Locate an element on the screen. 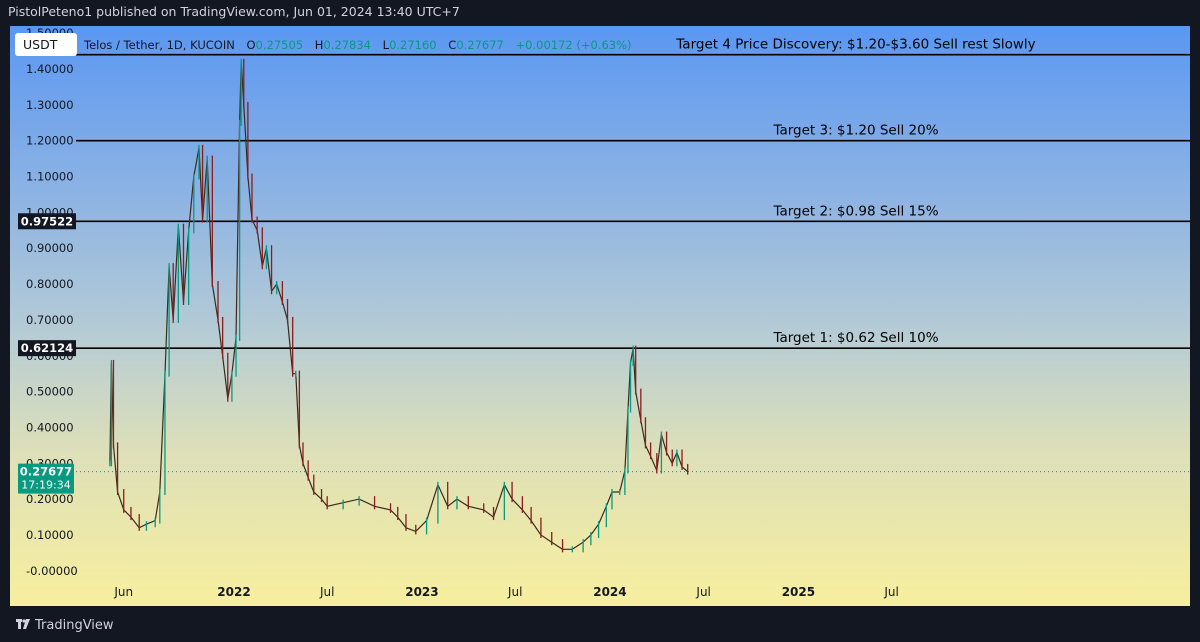 This screenshot has width=1200, height=642. legend-high-value: 0.27834 is located at coordinates (347, 45).